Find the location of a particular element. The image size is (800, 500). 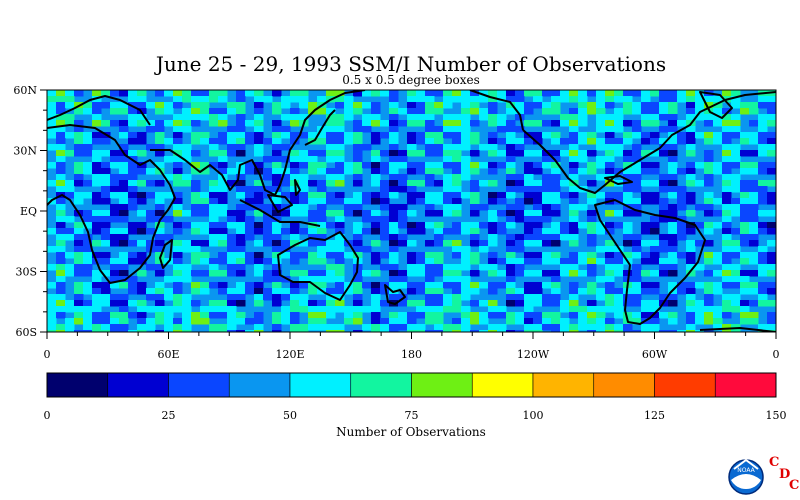

coast-cuba is located at coordinates (618, 180).